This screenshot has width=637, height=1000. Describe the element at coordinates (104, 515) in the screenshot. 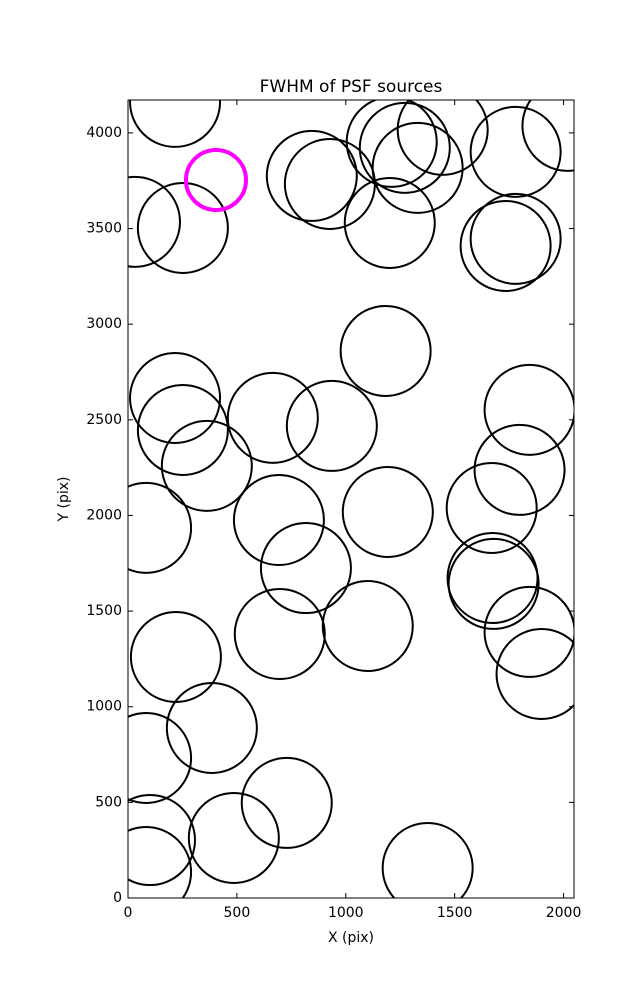

I see `y-tick-label: 2000` at that location.